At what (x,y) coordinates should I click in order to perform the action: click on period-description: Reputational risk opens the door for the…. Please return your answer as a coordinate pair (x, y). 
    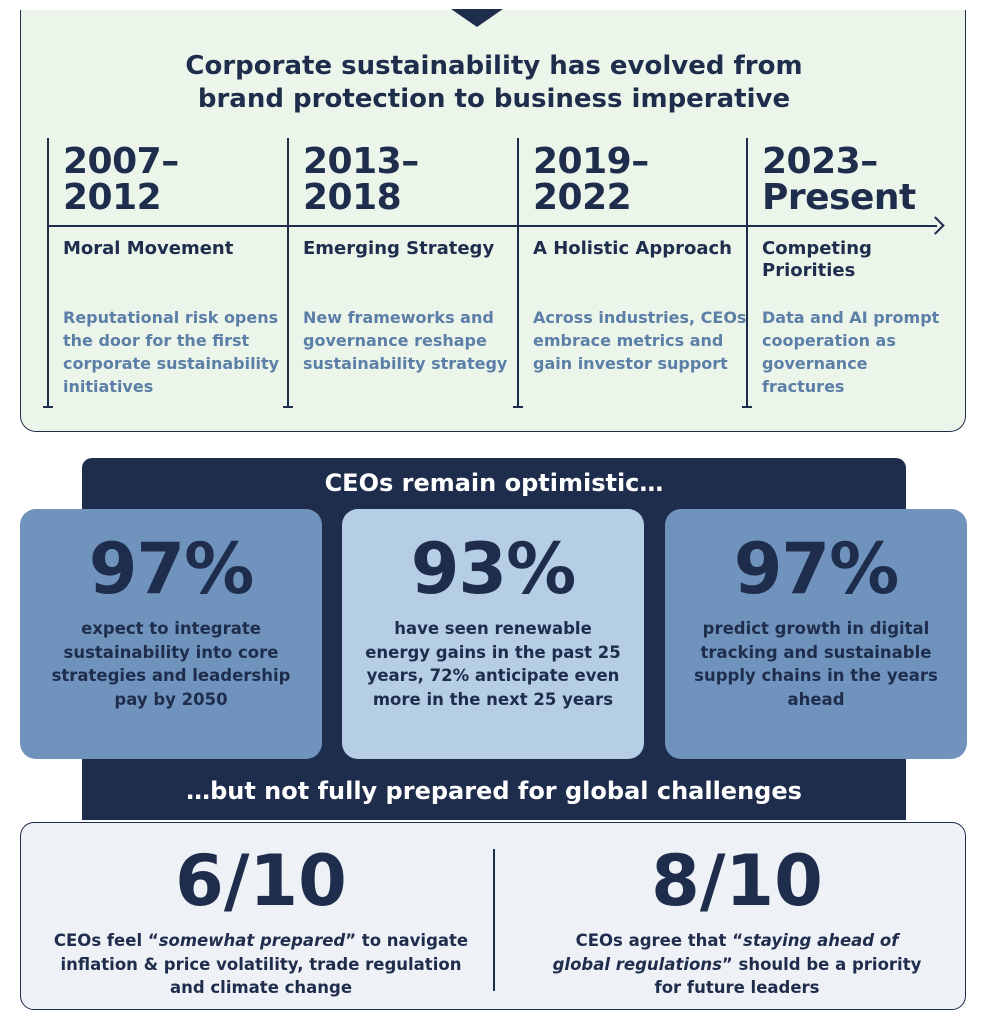
    Looking at the image, I should click on (171, 352).